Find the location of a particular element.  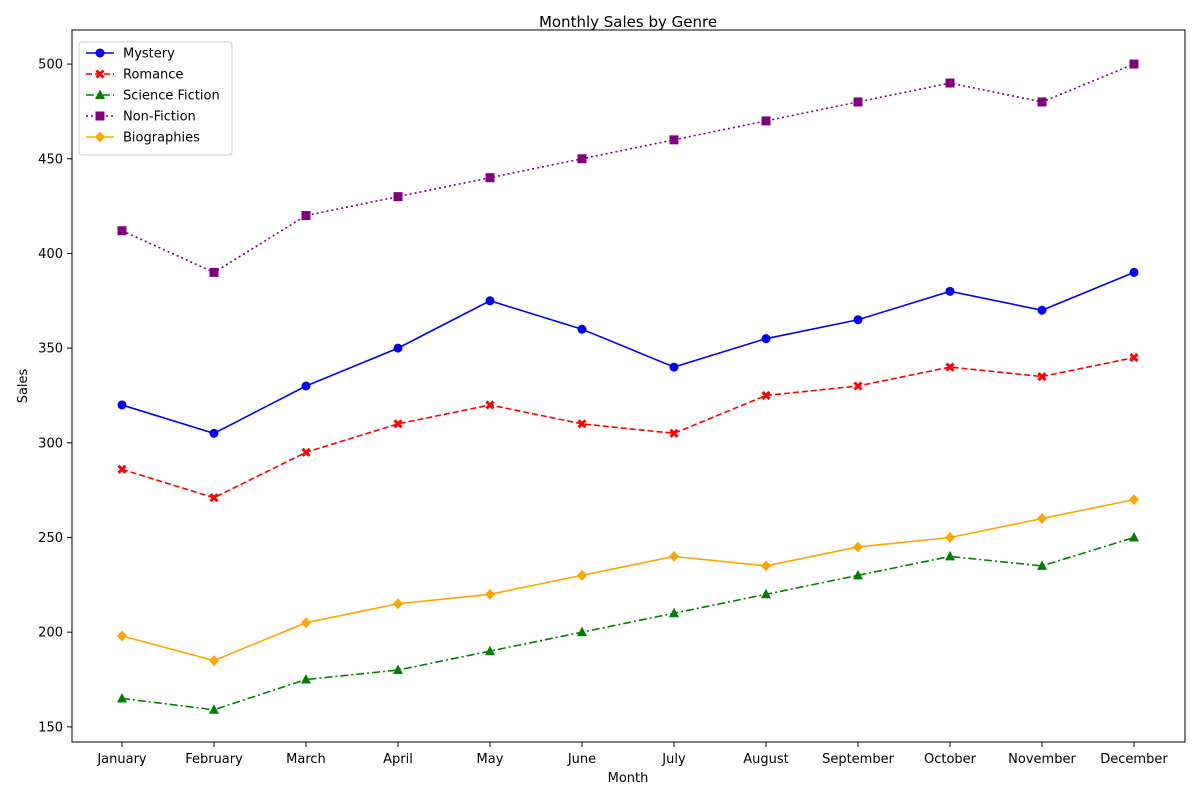

y-axis-label: Sales is located at coordinates (23, 385).